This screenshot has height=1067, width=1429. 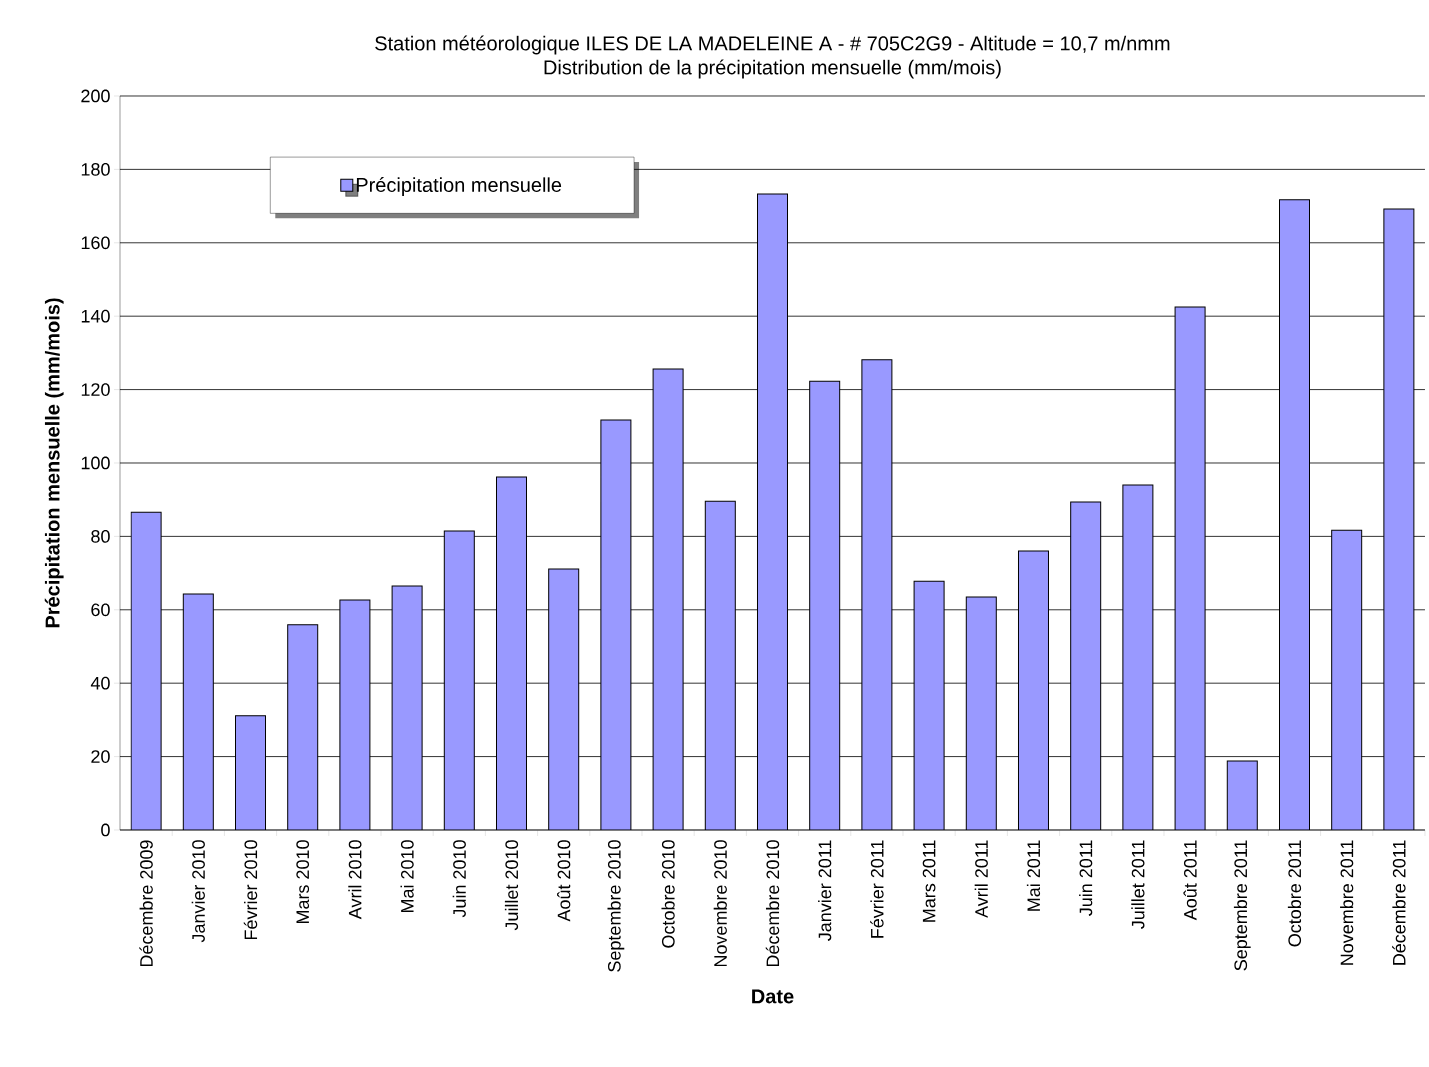 I want to click on x-tick-label: Août 2011, so click(x=1190, y=880).